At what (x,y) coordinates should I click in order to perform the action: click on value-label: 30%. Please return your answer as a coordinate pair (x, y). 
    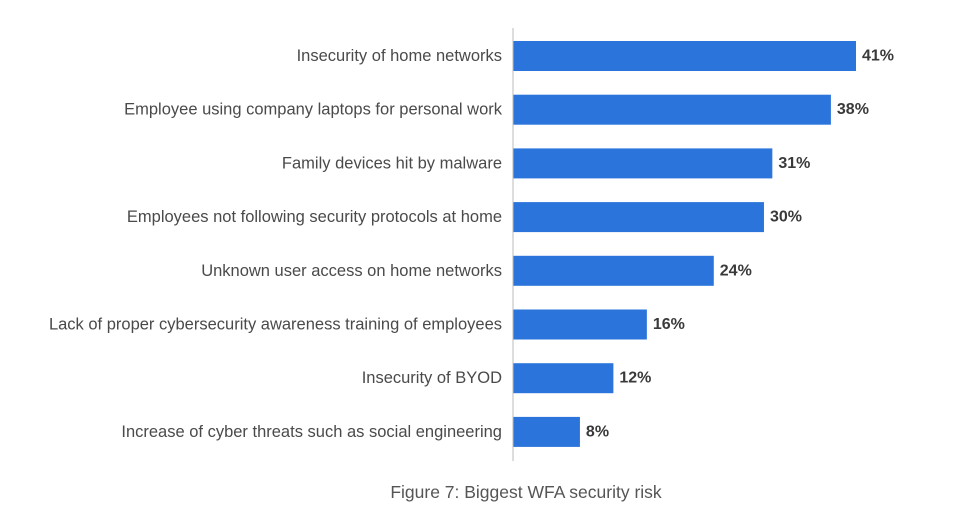
    Looking at the image, I should click on (786, 217).